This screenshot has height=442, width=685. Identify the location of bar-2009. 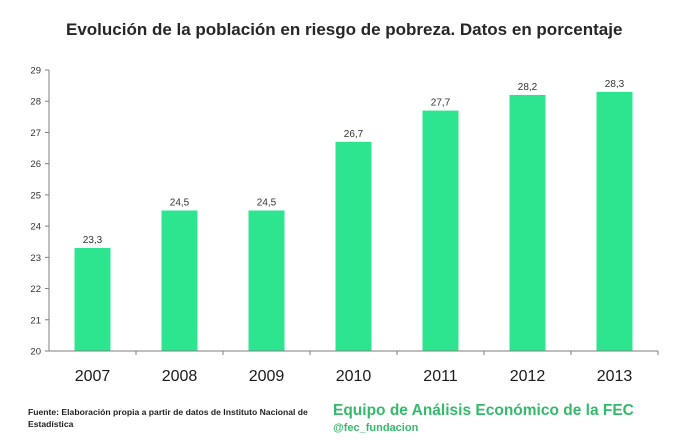
(266, 280).